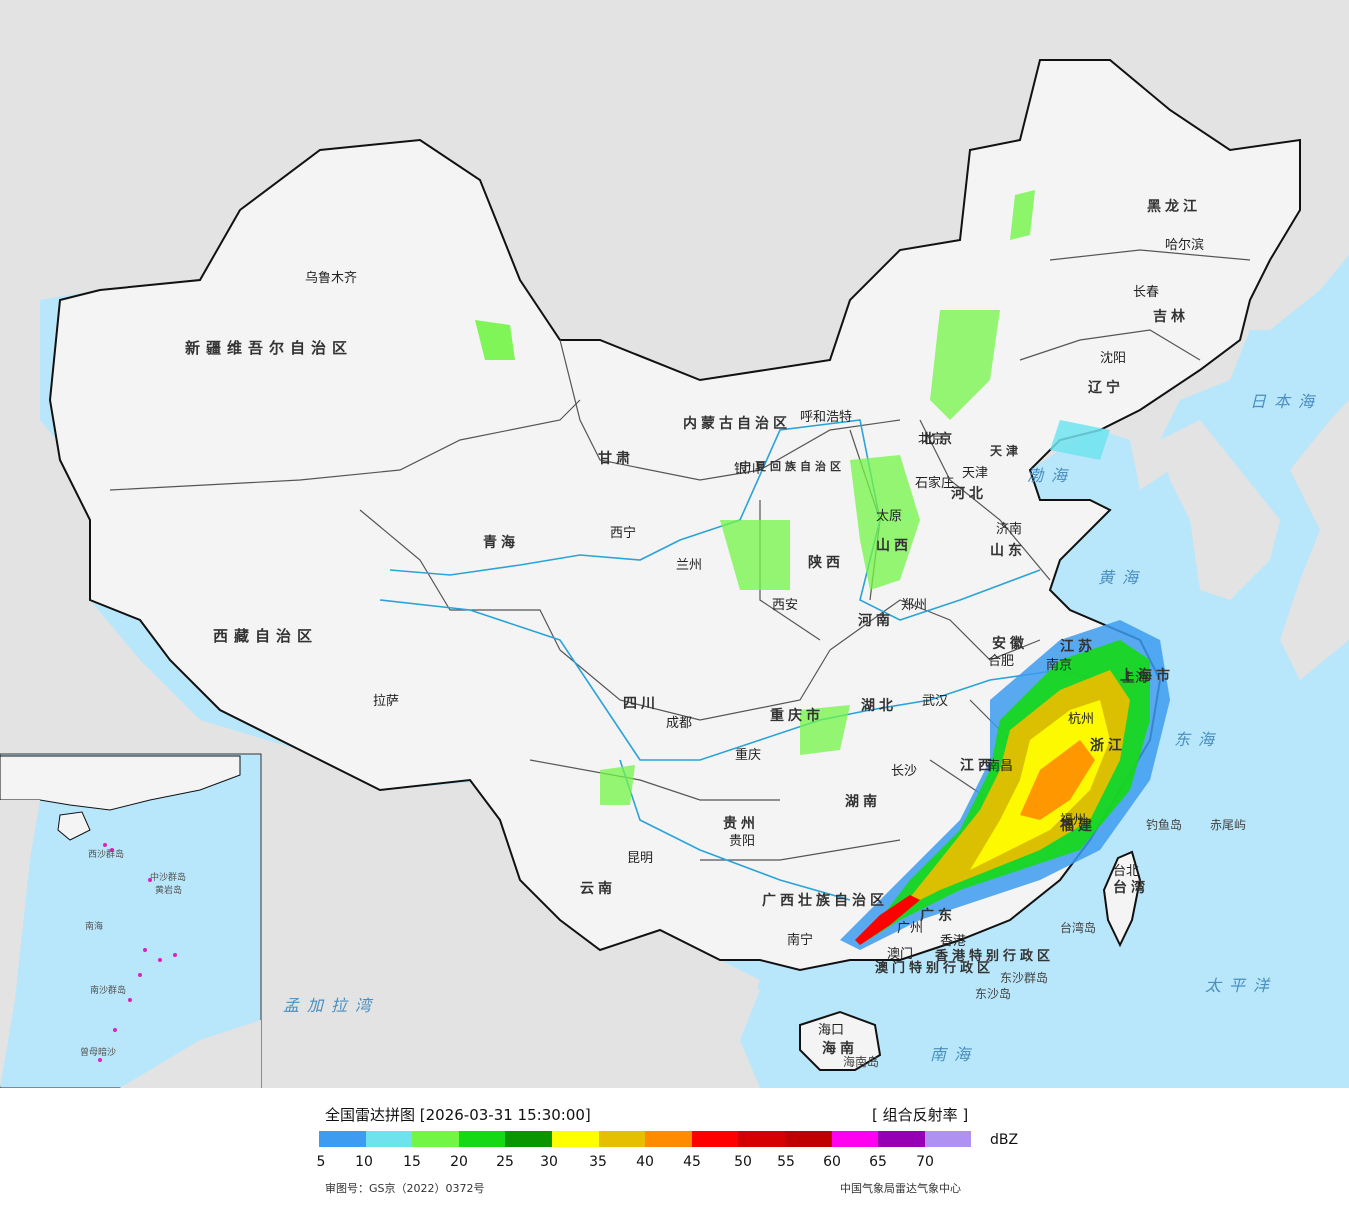 This screenshot has height=1208, width=1349. I want to click on region-label: 四川, so click(641, 704).